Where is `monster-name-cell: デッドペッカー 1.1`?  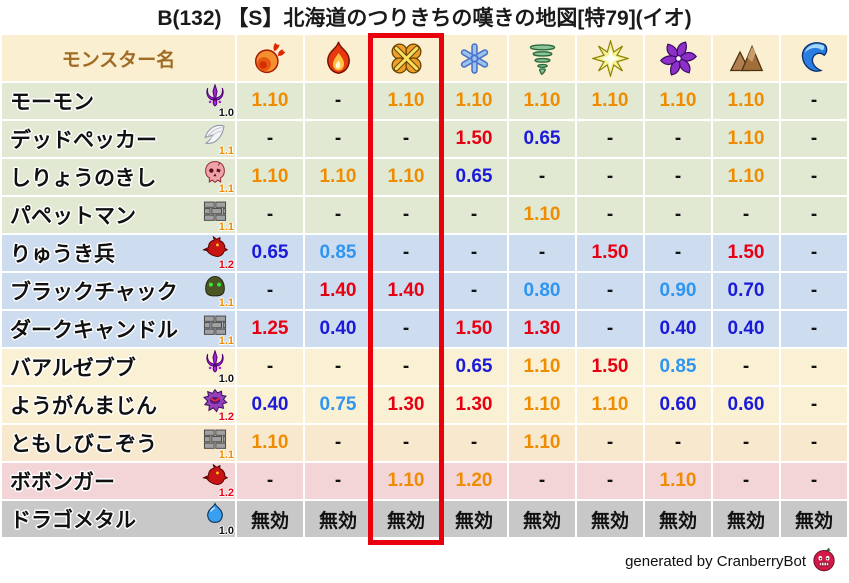
monster-name-cell: デッドペッカー 1.1 is located at coordinates (118, 139).